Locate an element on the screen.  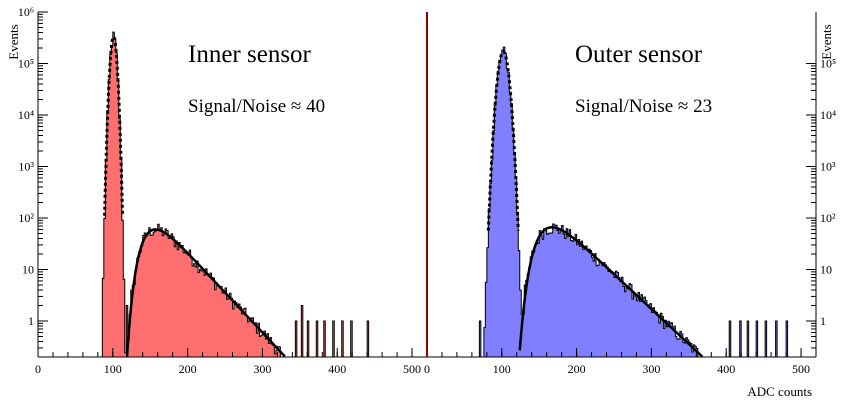
x-axis-title: ADC counts is located at coordinates (779, 391).